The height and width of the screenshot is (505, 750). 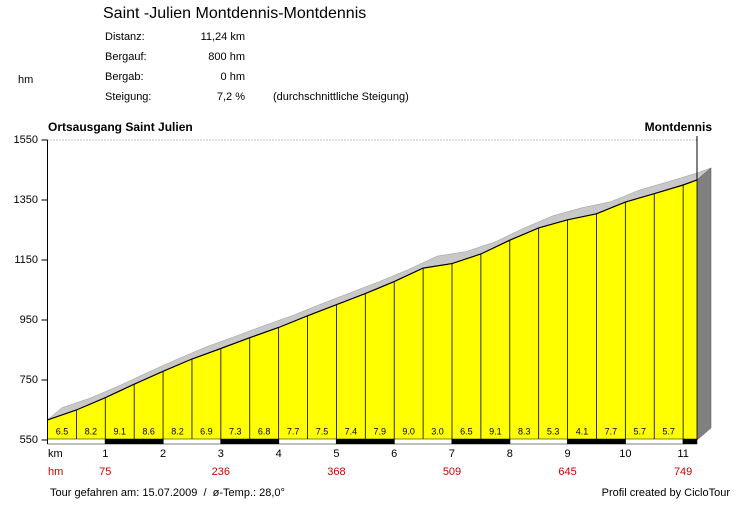 What do you see at coordinates (341, 97) in the screenshot?
I see `info-note: (durchschnittliche Steigung)` at bounding box center [341, 97].